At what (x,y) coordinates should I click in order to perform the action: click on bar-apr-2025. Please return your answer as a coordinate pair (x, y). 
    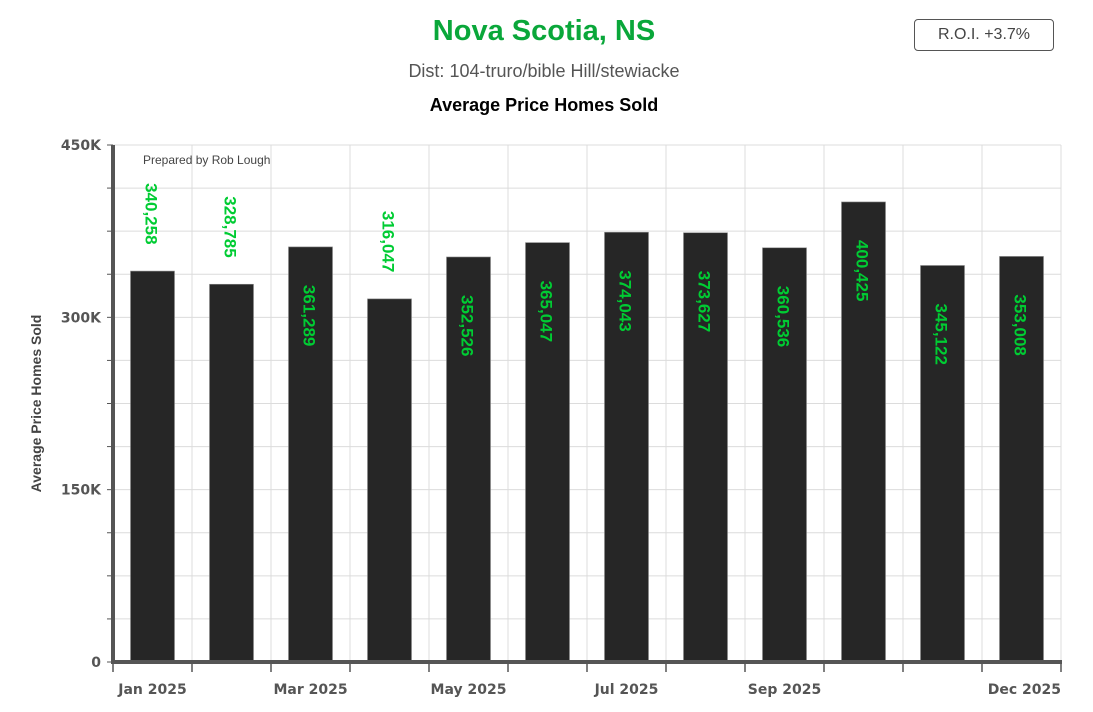
    Looking at the image, I should click on (389, 480).